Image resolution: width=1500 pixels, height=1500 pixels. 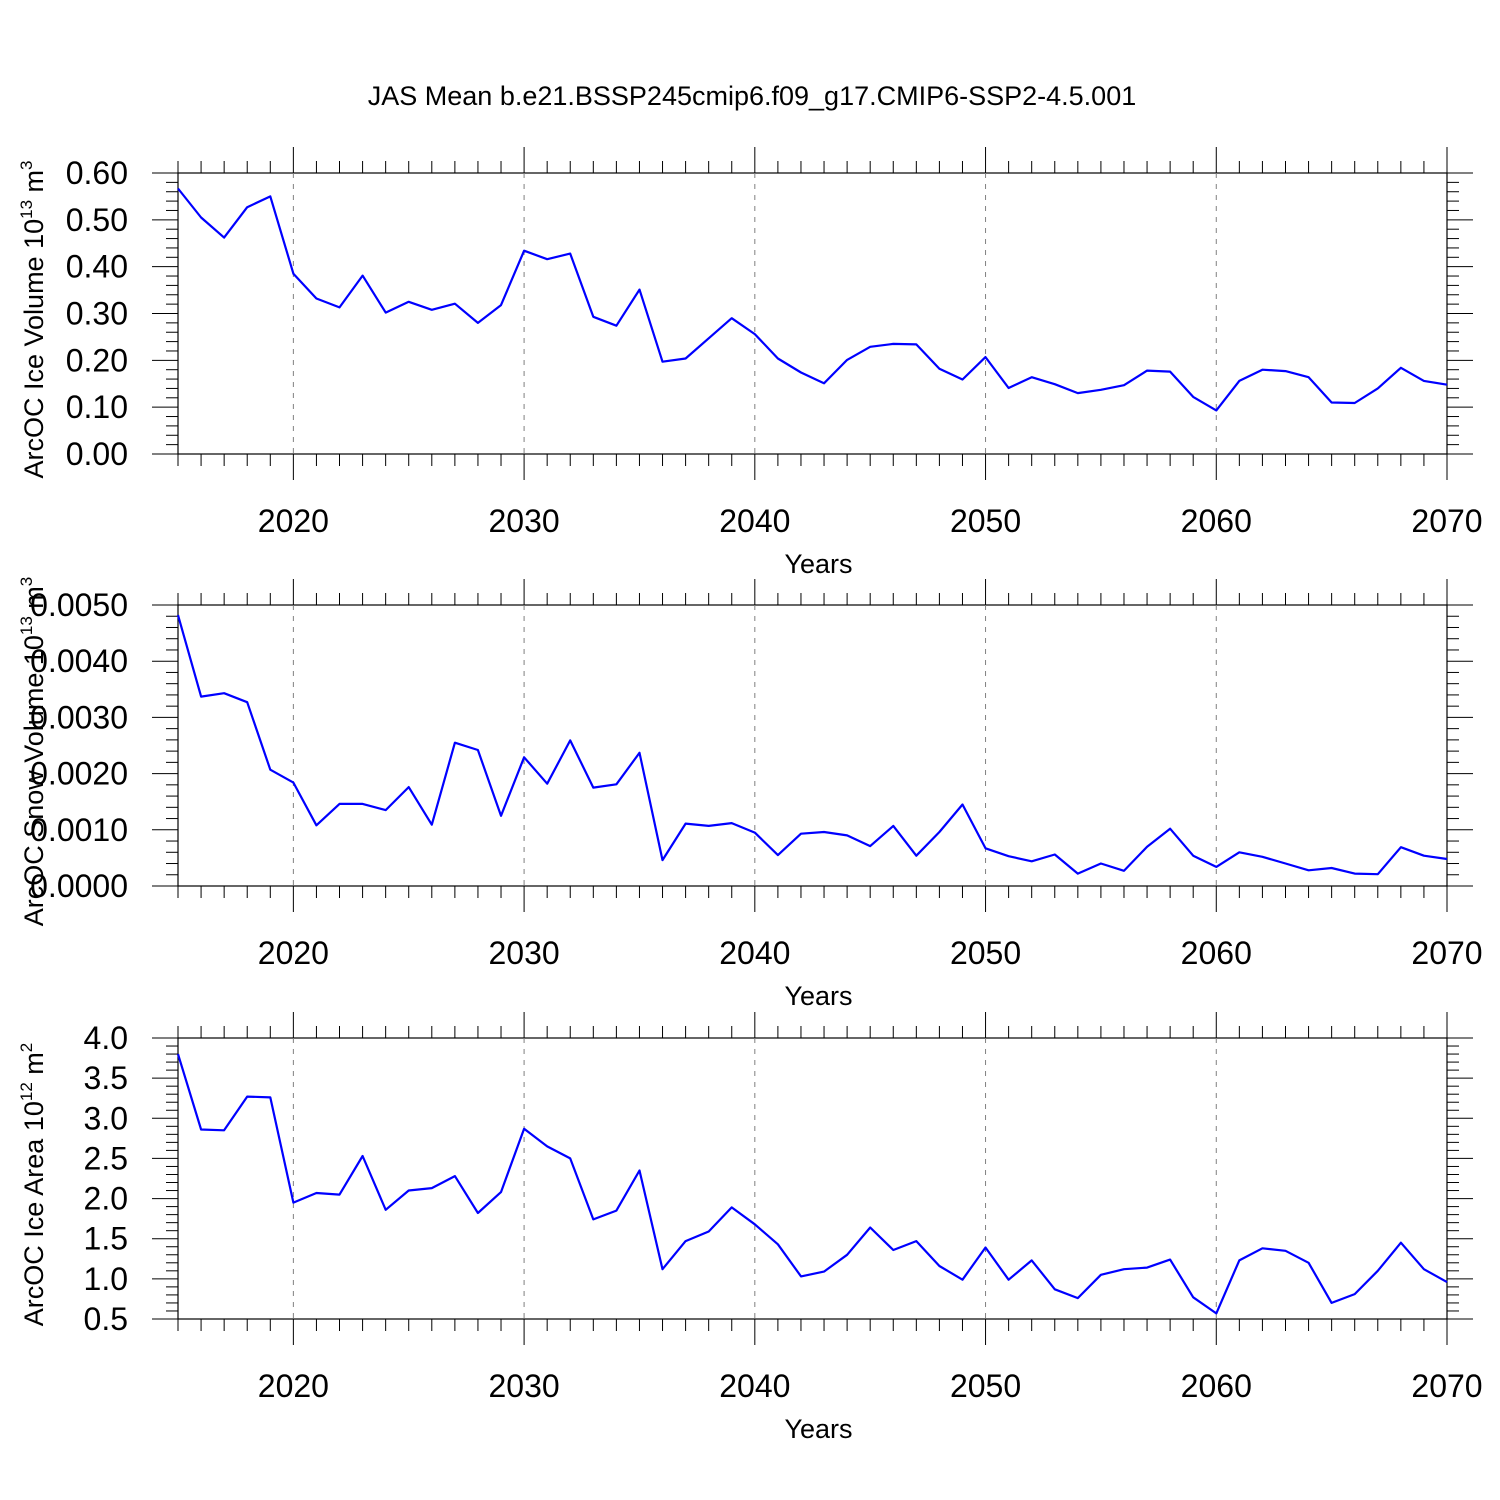 I want to click on y-tick-label: 1.5, so click(x=106, y=1239).